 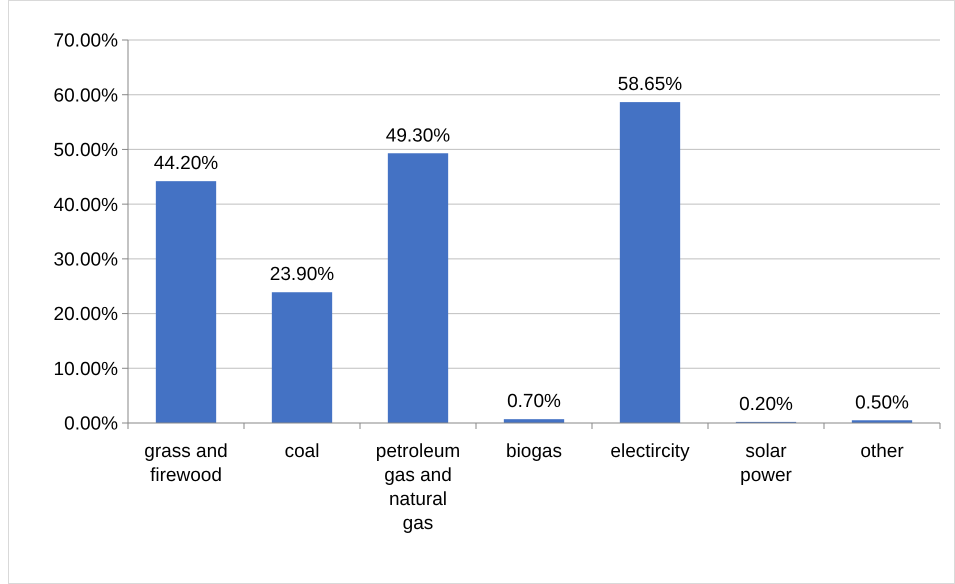 What do you see at coordinates (650, 451) in the screenshot?
I see `x-tick-label: electircity` at bounding box center [650, 451].